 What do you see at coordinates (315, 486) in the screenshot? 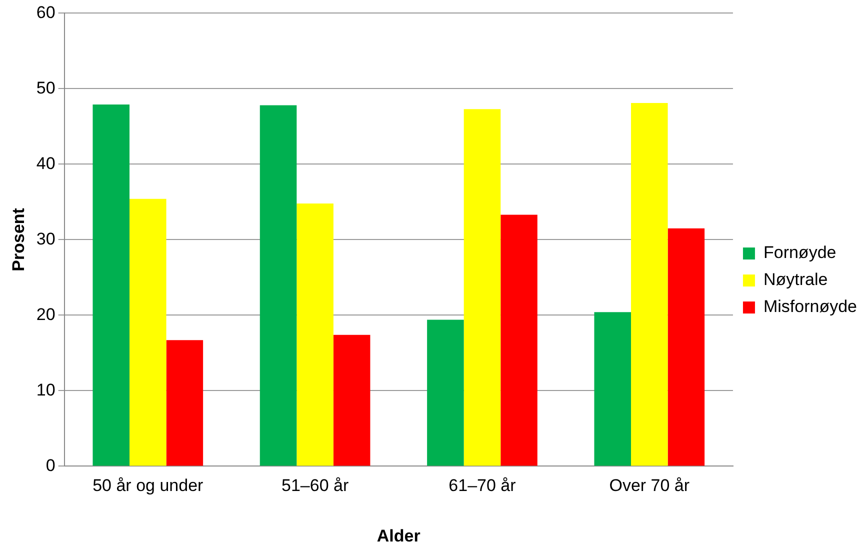
I see `x-tick-label: 51–60 år` at bounding box center [315, 486].